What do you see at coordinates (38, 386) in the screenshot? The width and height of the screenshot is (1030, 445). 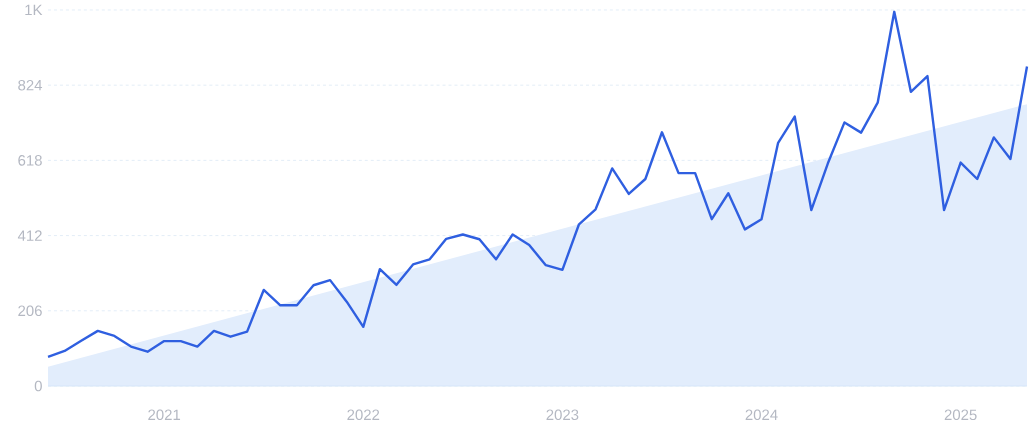 I see `y-tick-label: 0` at bounding box center [38, 386].